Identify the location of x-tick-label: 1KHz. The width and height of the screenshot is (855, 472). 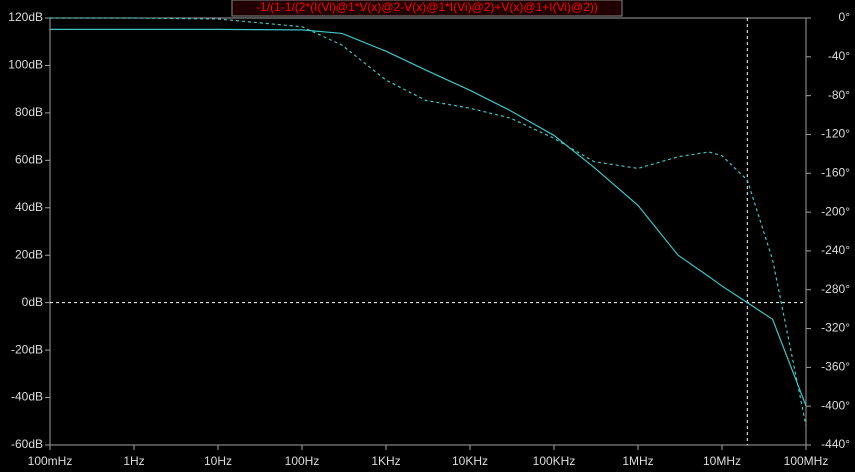
(385, 461).